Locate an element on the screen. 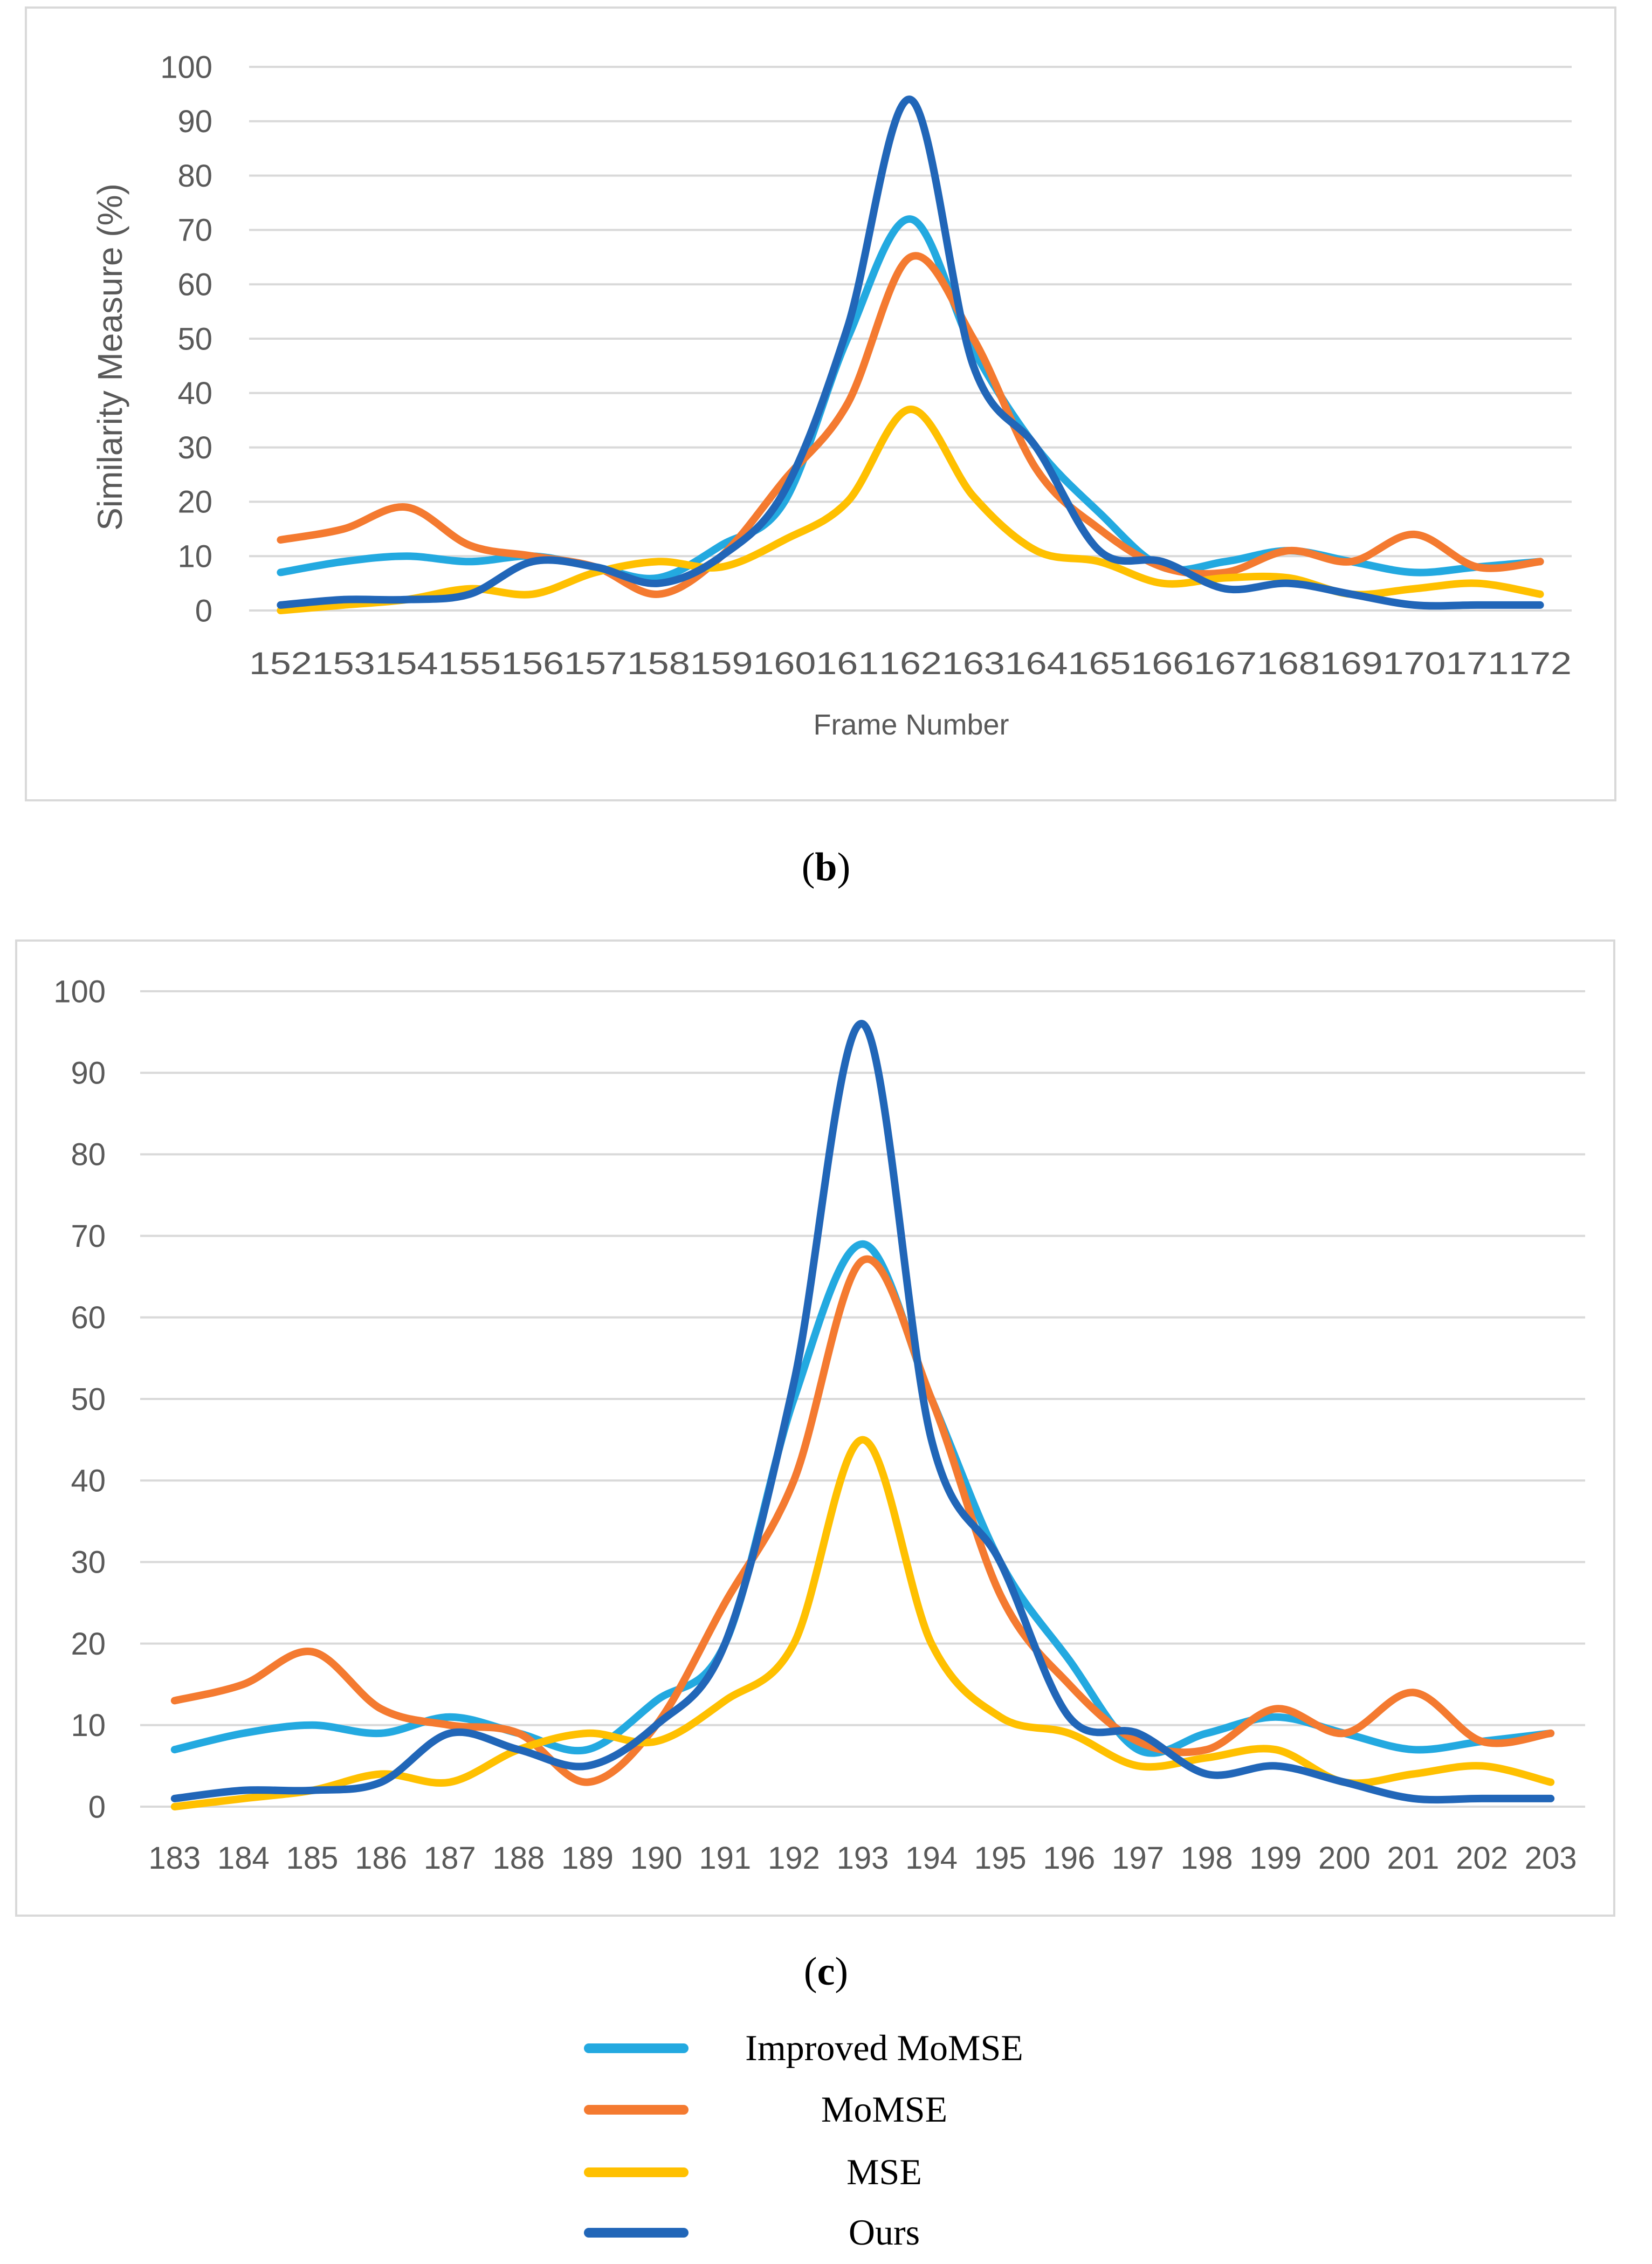 The height and width of the screenshot is (2264, 1652). x-tick-label: 195 is located at coordinates (1000, 1858).